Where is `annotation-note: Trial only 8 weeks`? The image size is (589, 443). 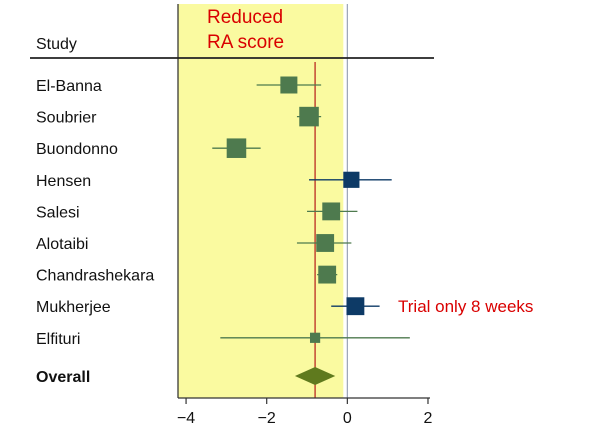 annotation-note: Trial only 8 weeks is located at coordinates (465, 306).